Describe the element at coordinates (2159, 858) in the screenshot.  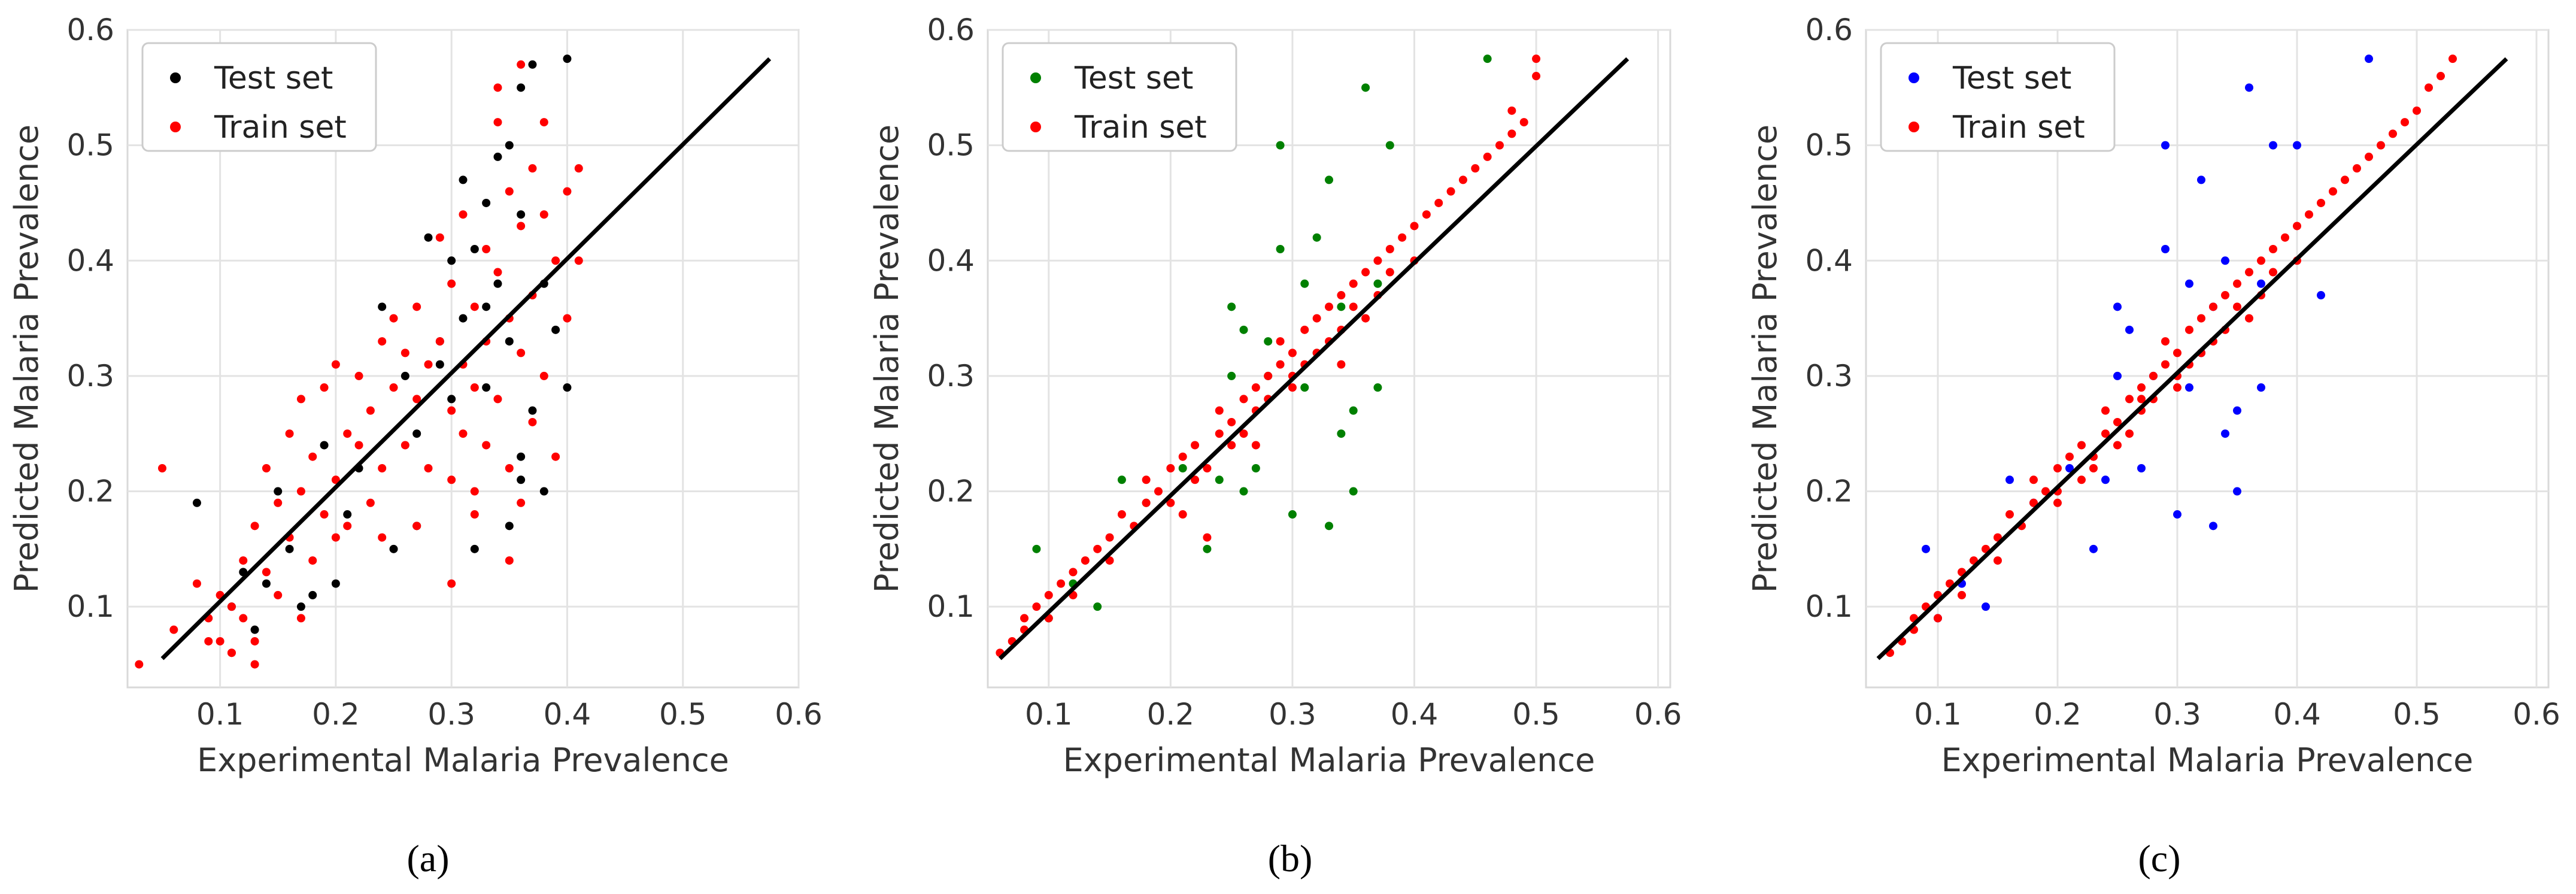
I see `panel-caption: (c)` at that location.